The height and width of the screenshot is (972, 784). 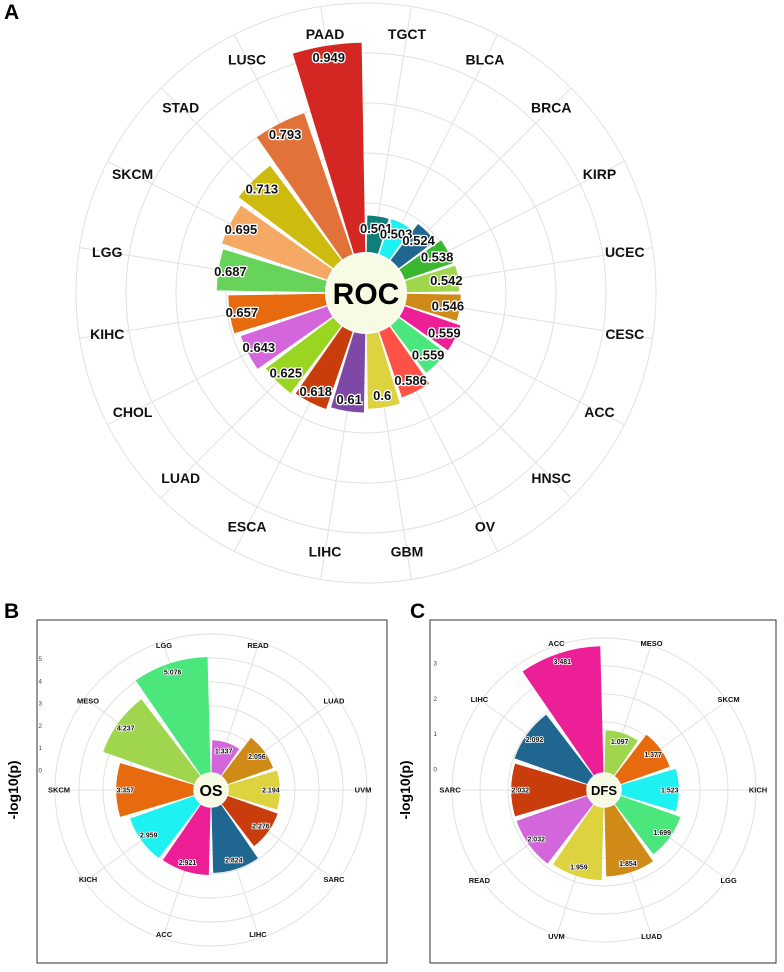 What do you see at coordinates (125, 790) in the screenshot?
I see `value-label: 3.357` at bounding box center [125, 790].